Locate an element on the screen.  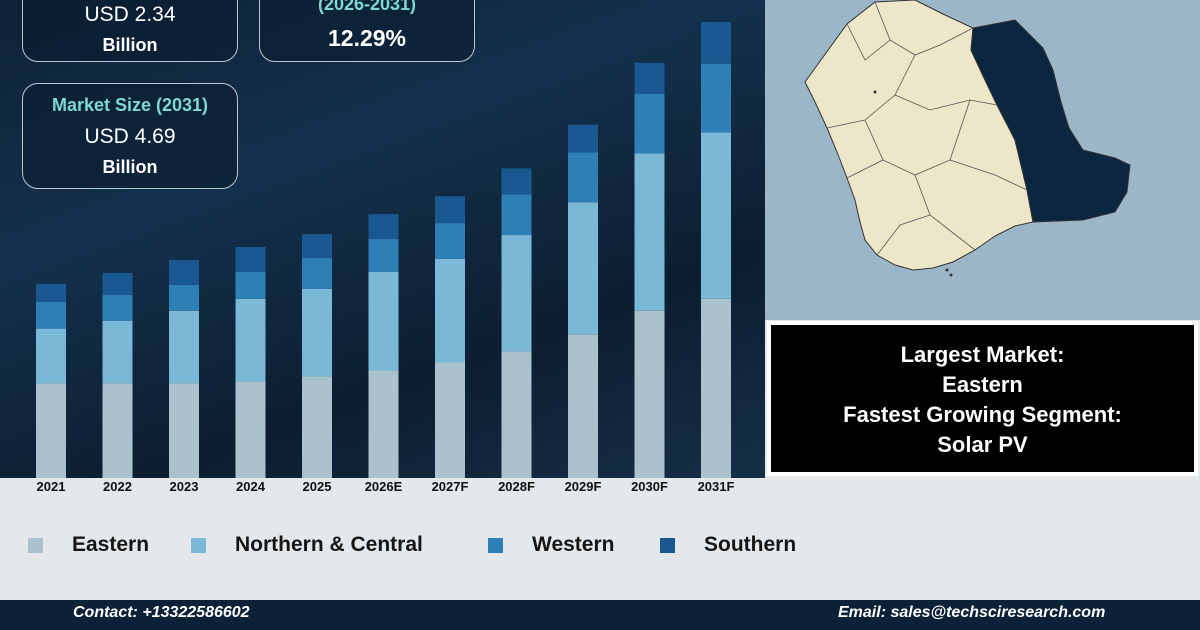
legend-label: Southern is located at coordinates (750, 544).